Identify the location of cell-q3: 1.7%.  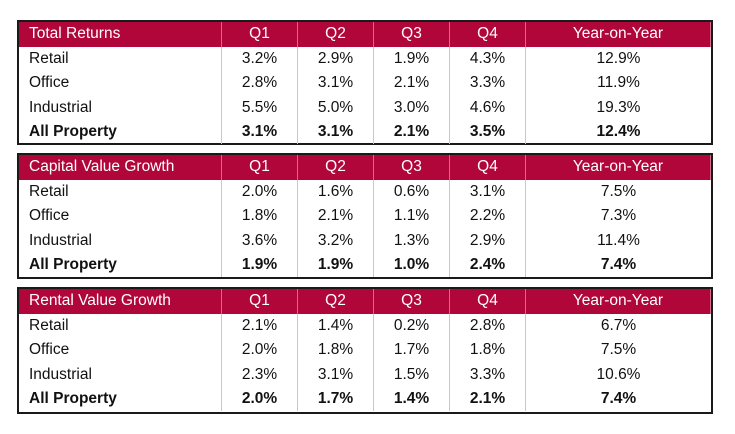
(412, 350).